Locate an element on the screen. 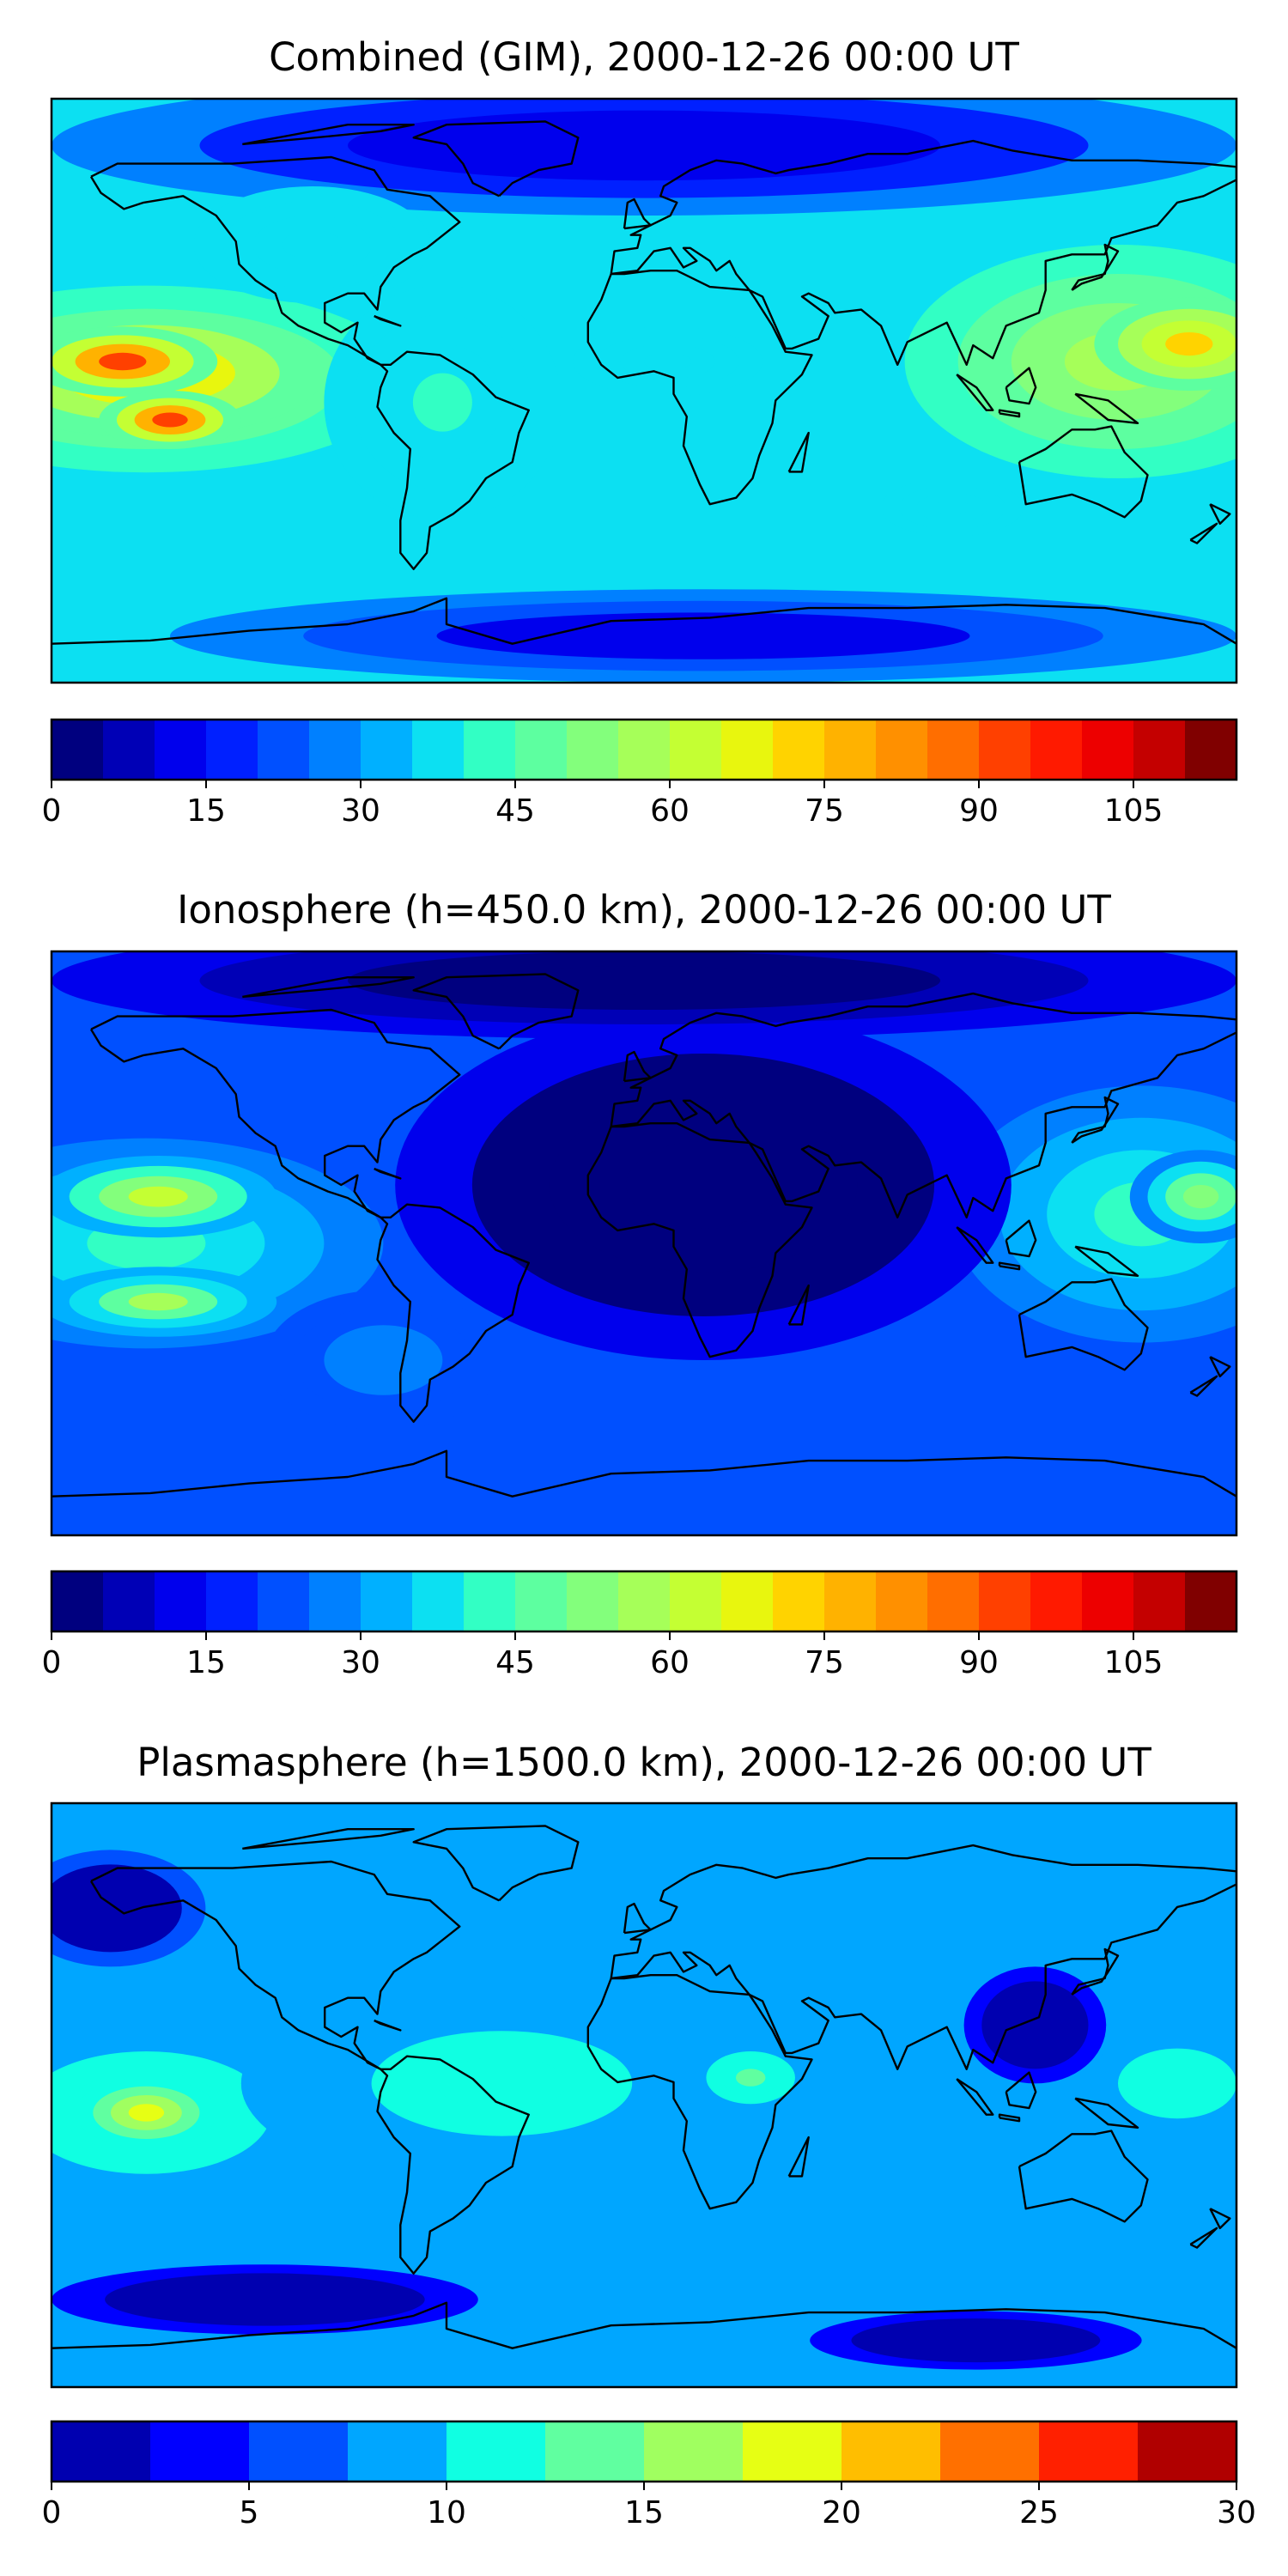 The height and width of the screenshot is (2576, 1288). colorbar-tick-label: 0 is located at coordinates (52, 811).